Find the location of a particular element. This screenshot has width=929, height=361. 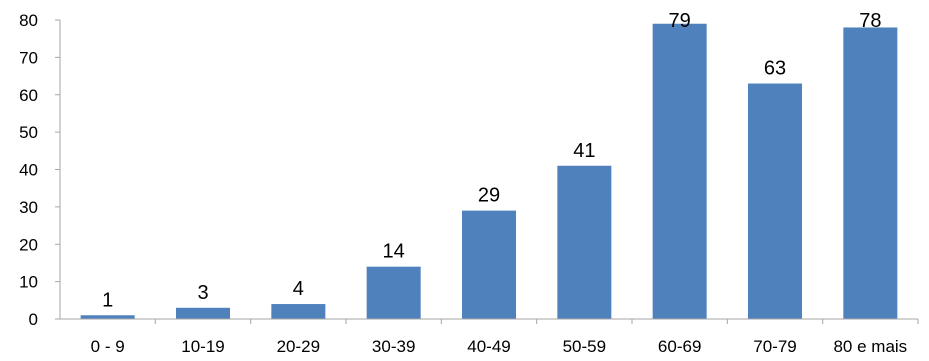

y-tick-label: 0 is located at coordinates (33, 319).